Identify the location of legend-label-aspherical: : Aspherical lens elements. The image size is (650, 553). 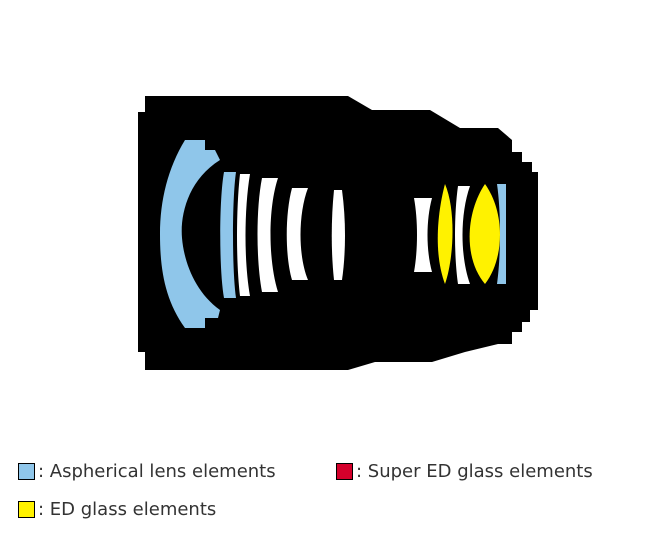
(157, 471).